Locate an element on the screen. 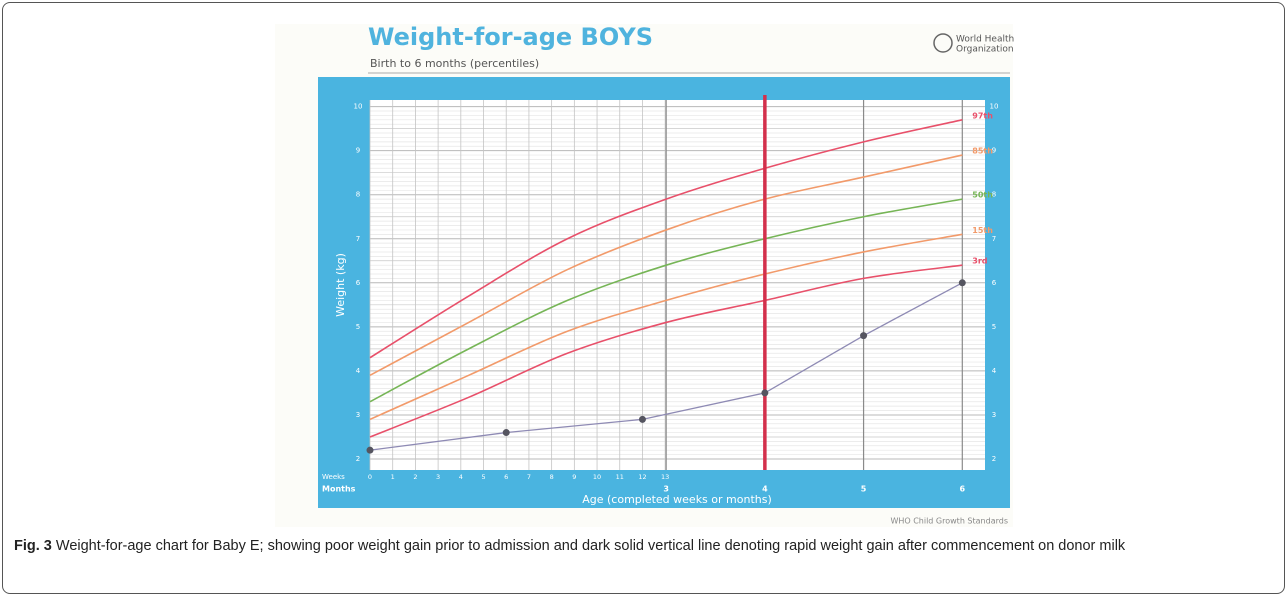 The height and width of the screenshot is (596, 1287). y-tick-label-right: 8 is located at coordinates (994, 195).